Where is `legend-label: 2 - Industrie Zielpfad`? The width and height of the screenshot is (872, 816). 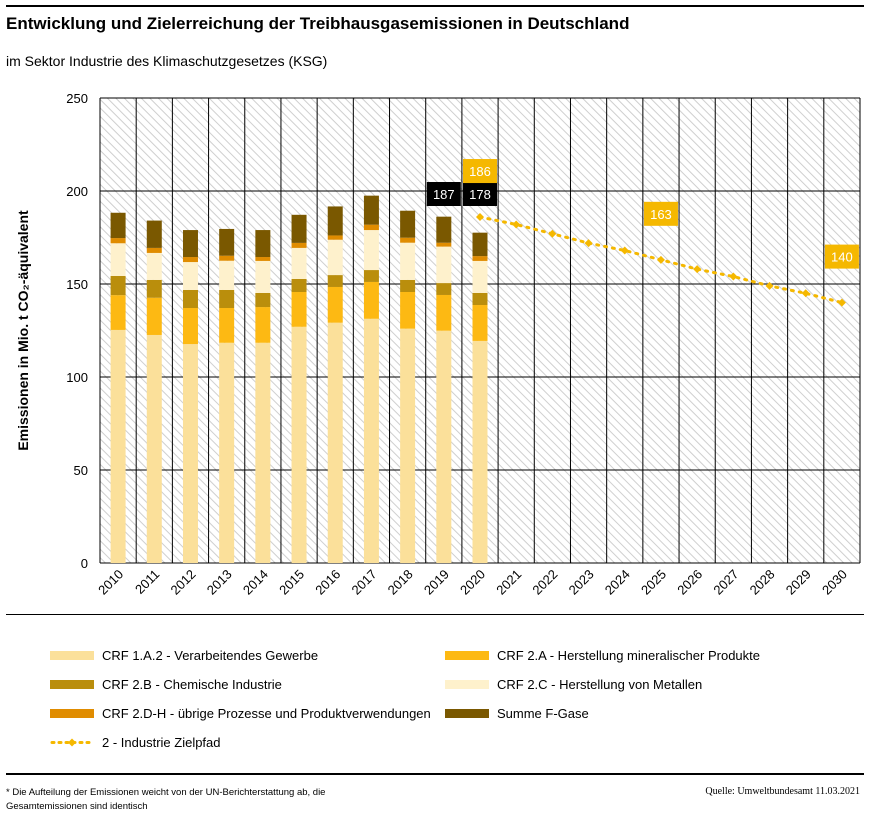
legend-label: 2 - Industrie Zielpfad is located at coordinates (161, 742).